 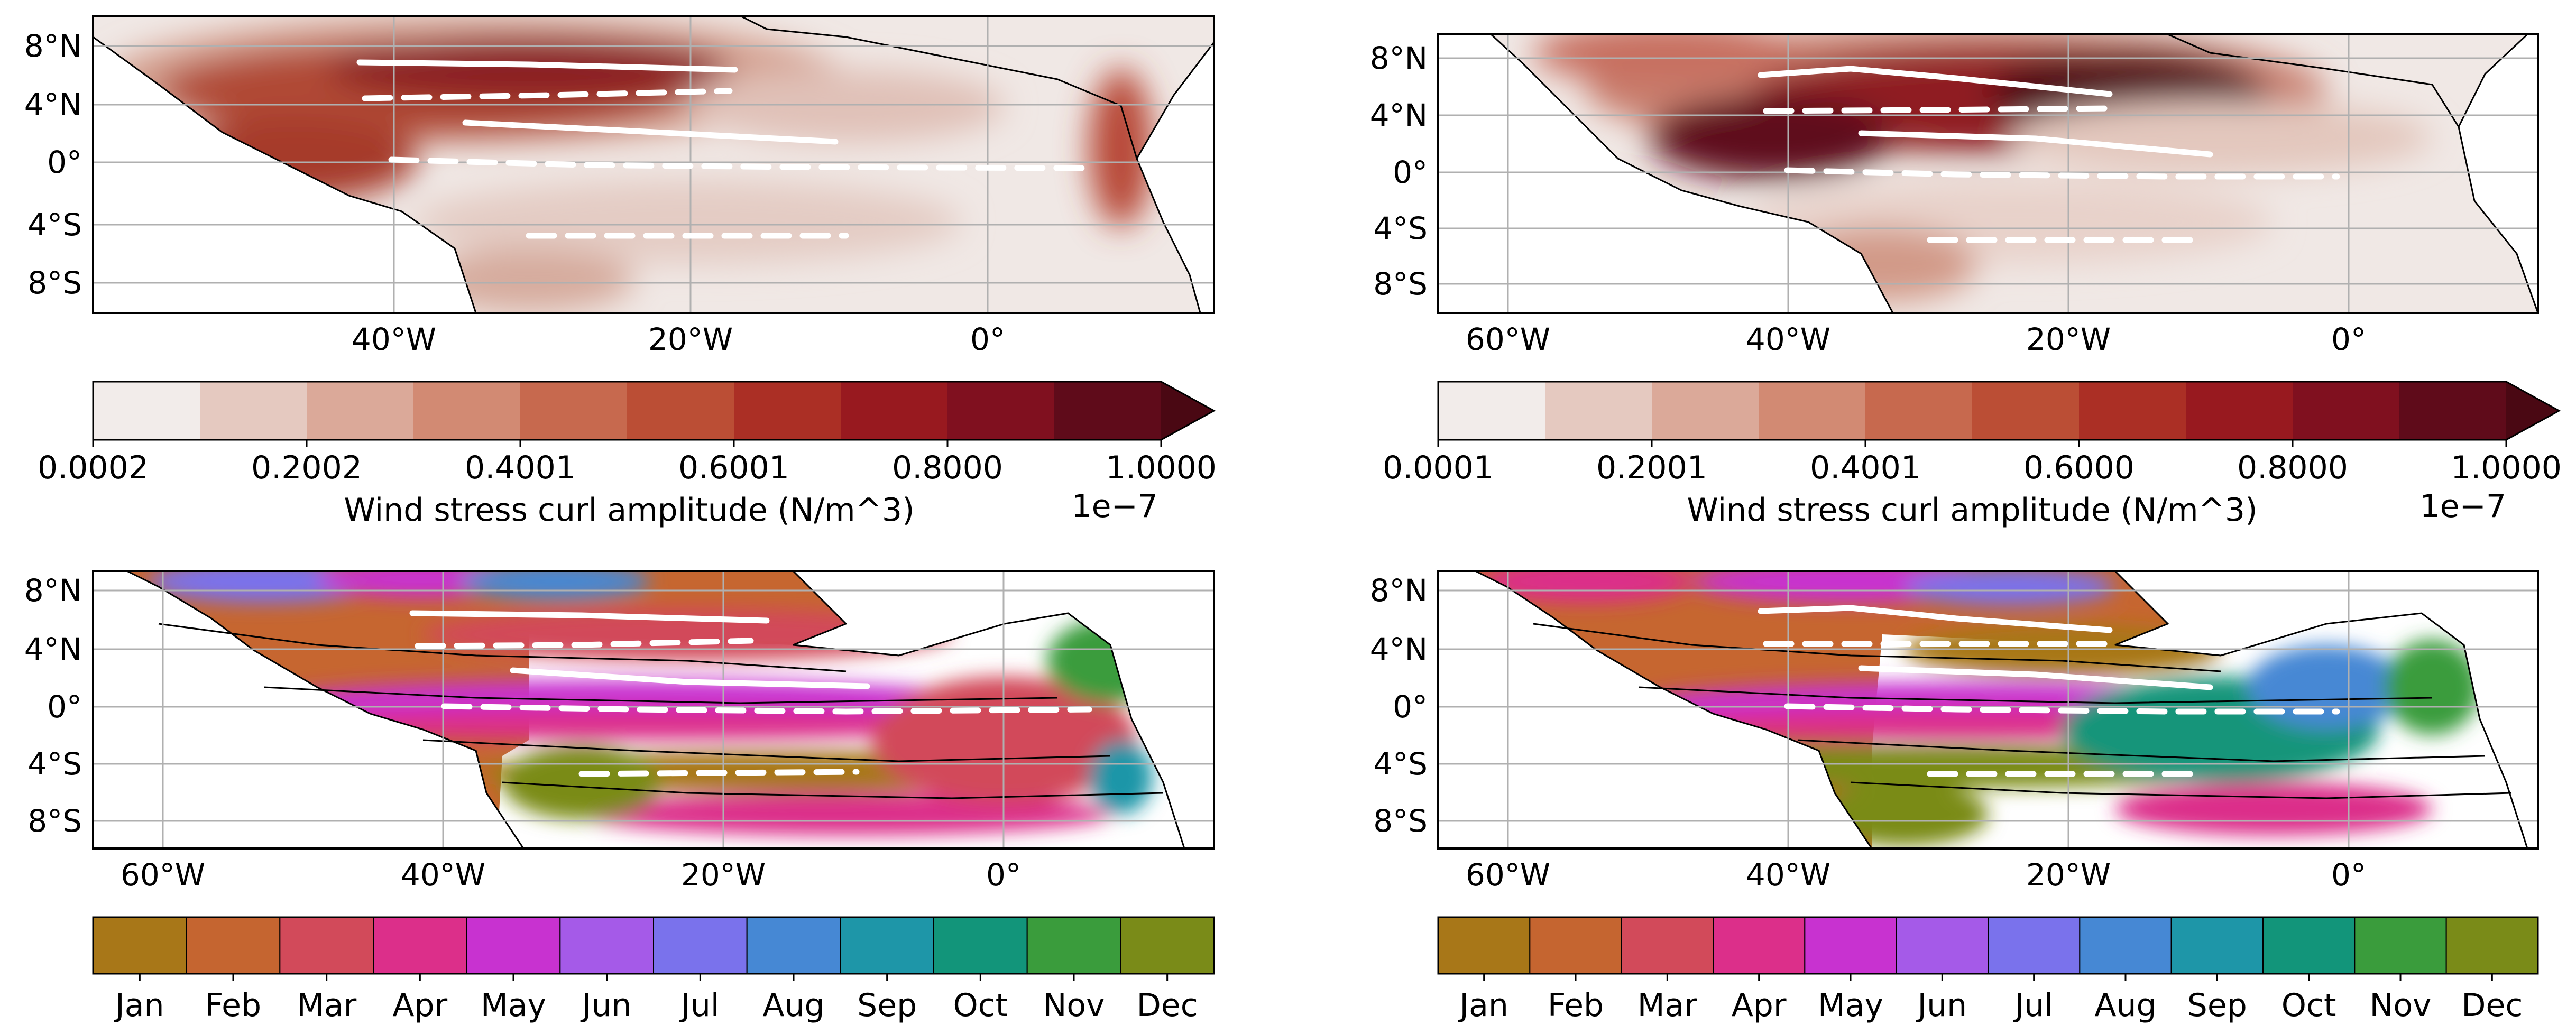 What do you see at coordinates (1941, 1005) in the screenshot?
I see `month-label: Jun` at bounding box center [1941, 1005].